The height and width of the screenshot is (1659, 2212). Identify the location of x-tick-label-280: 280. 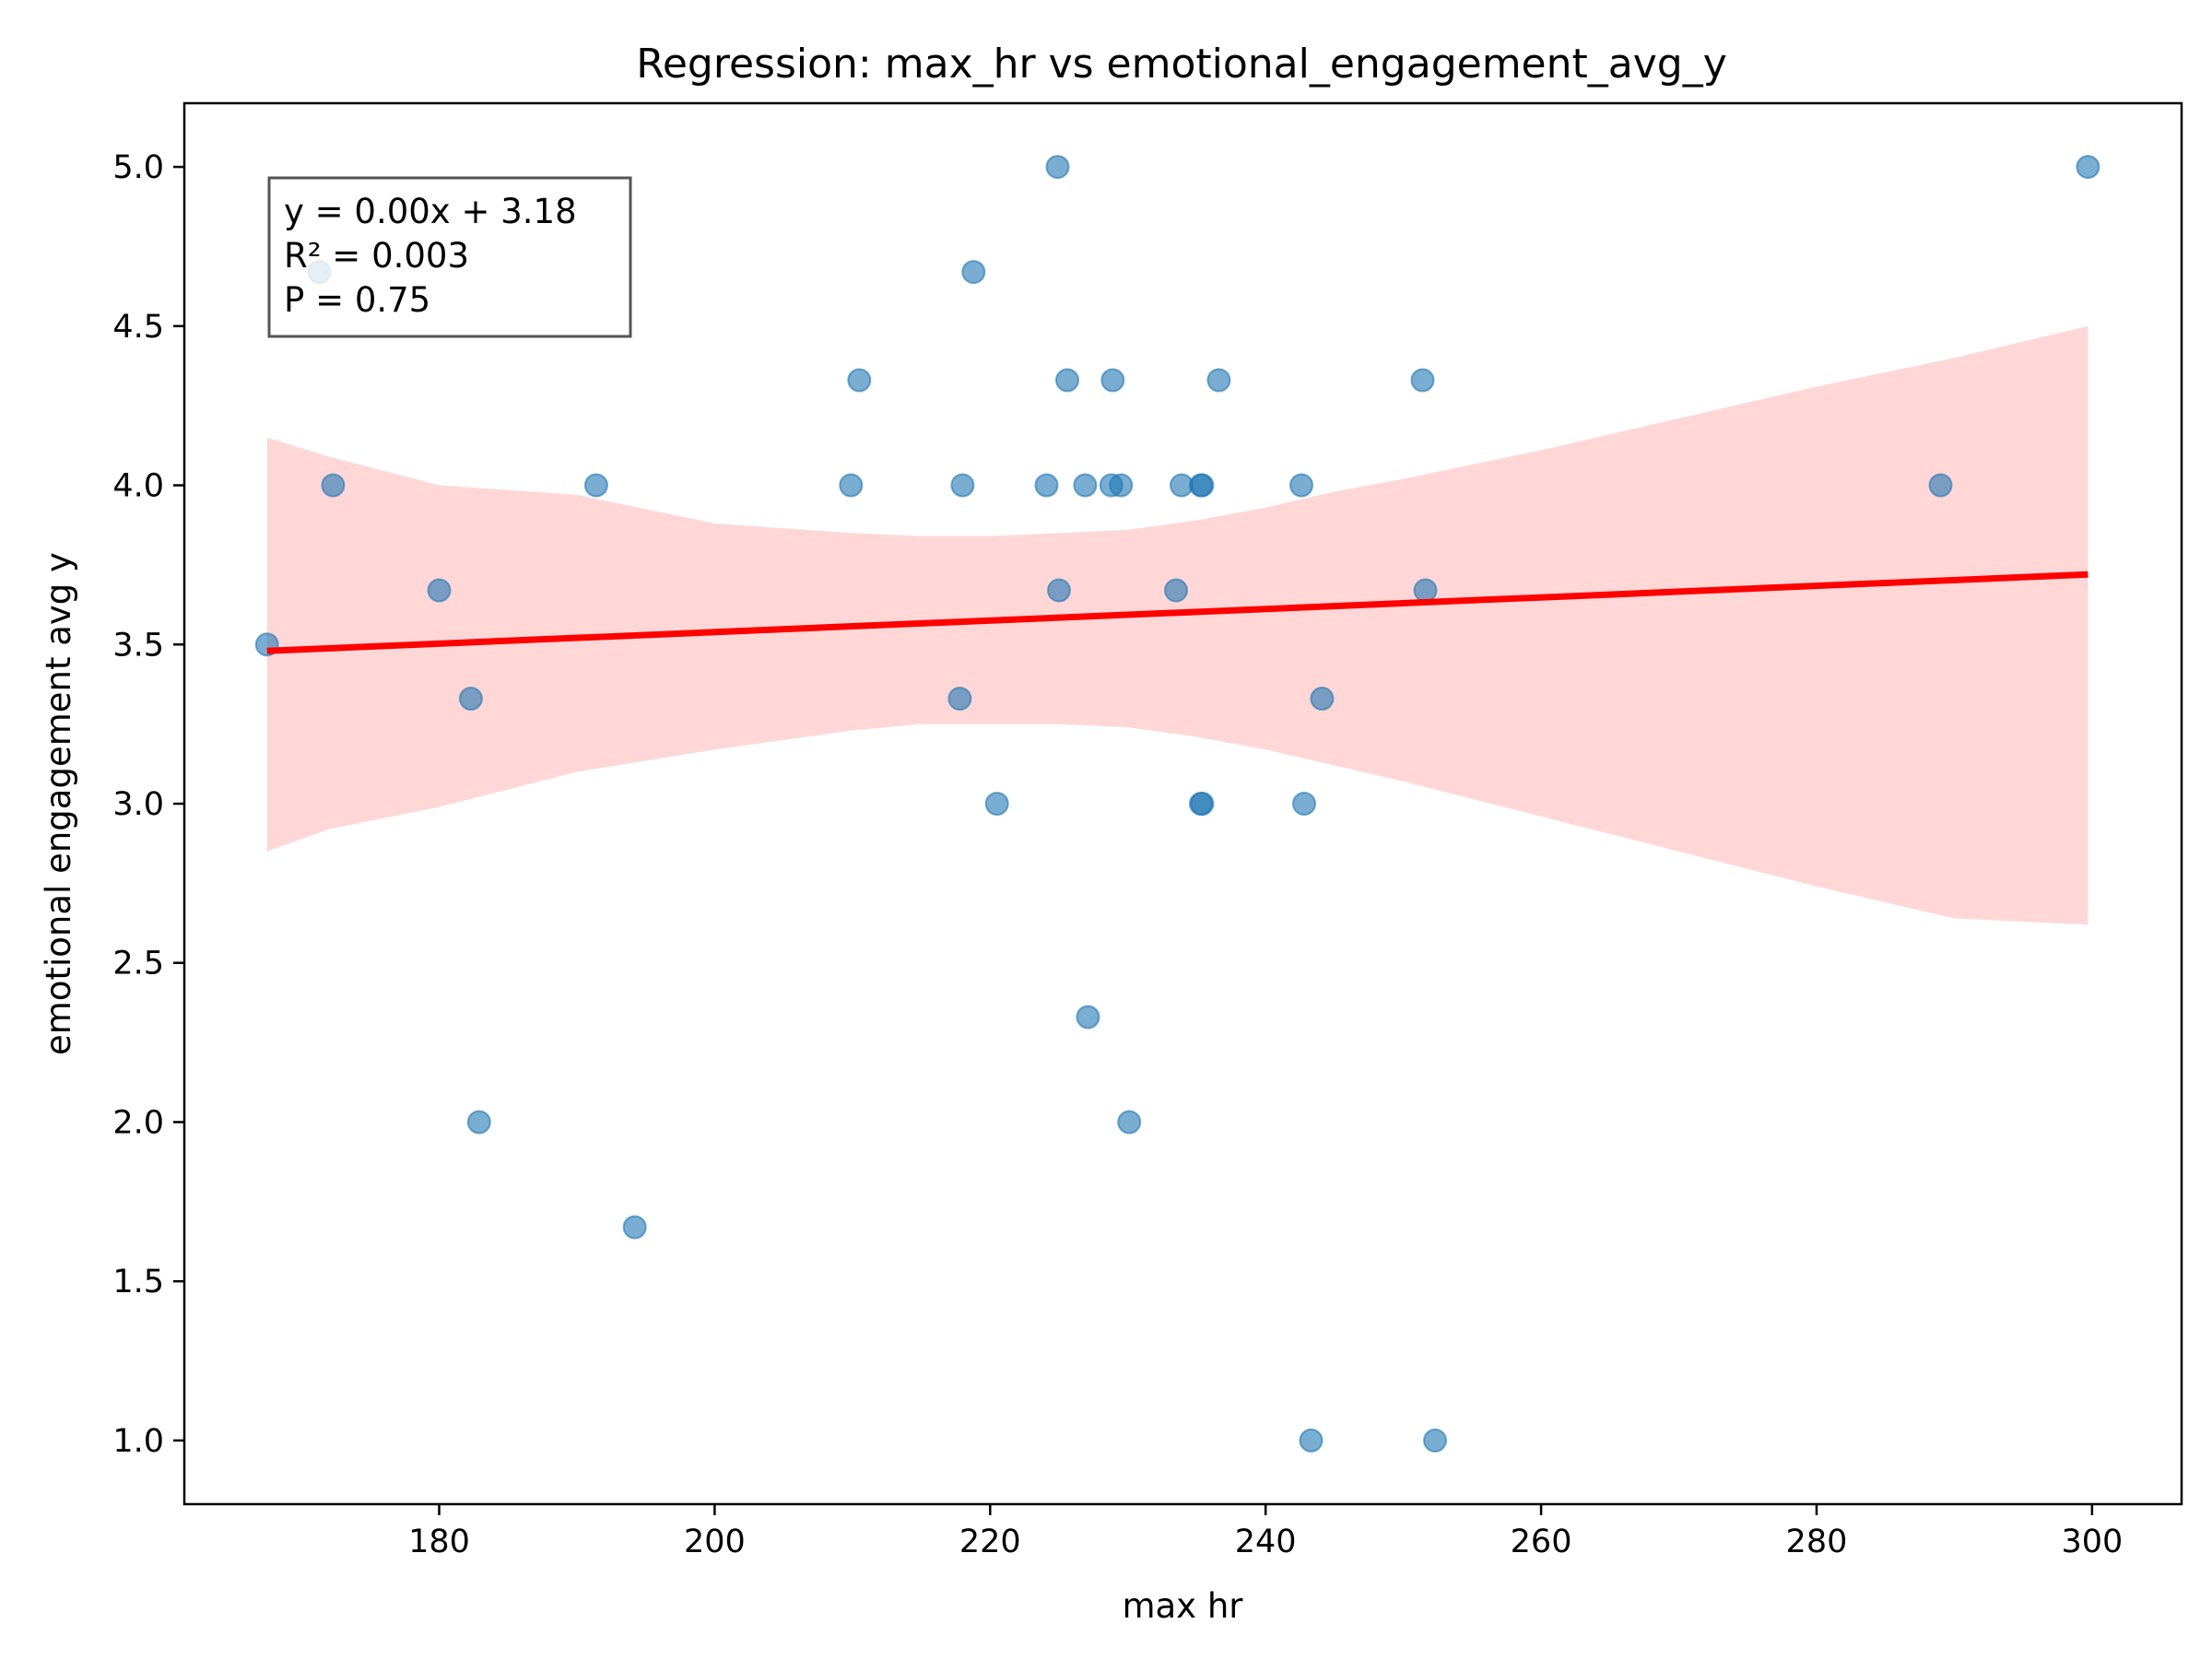
(1817, 1542).